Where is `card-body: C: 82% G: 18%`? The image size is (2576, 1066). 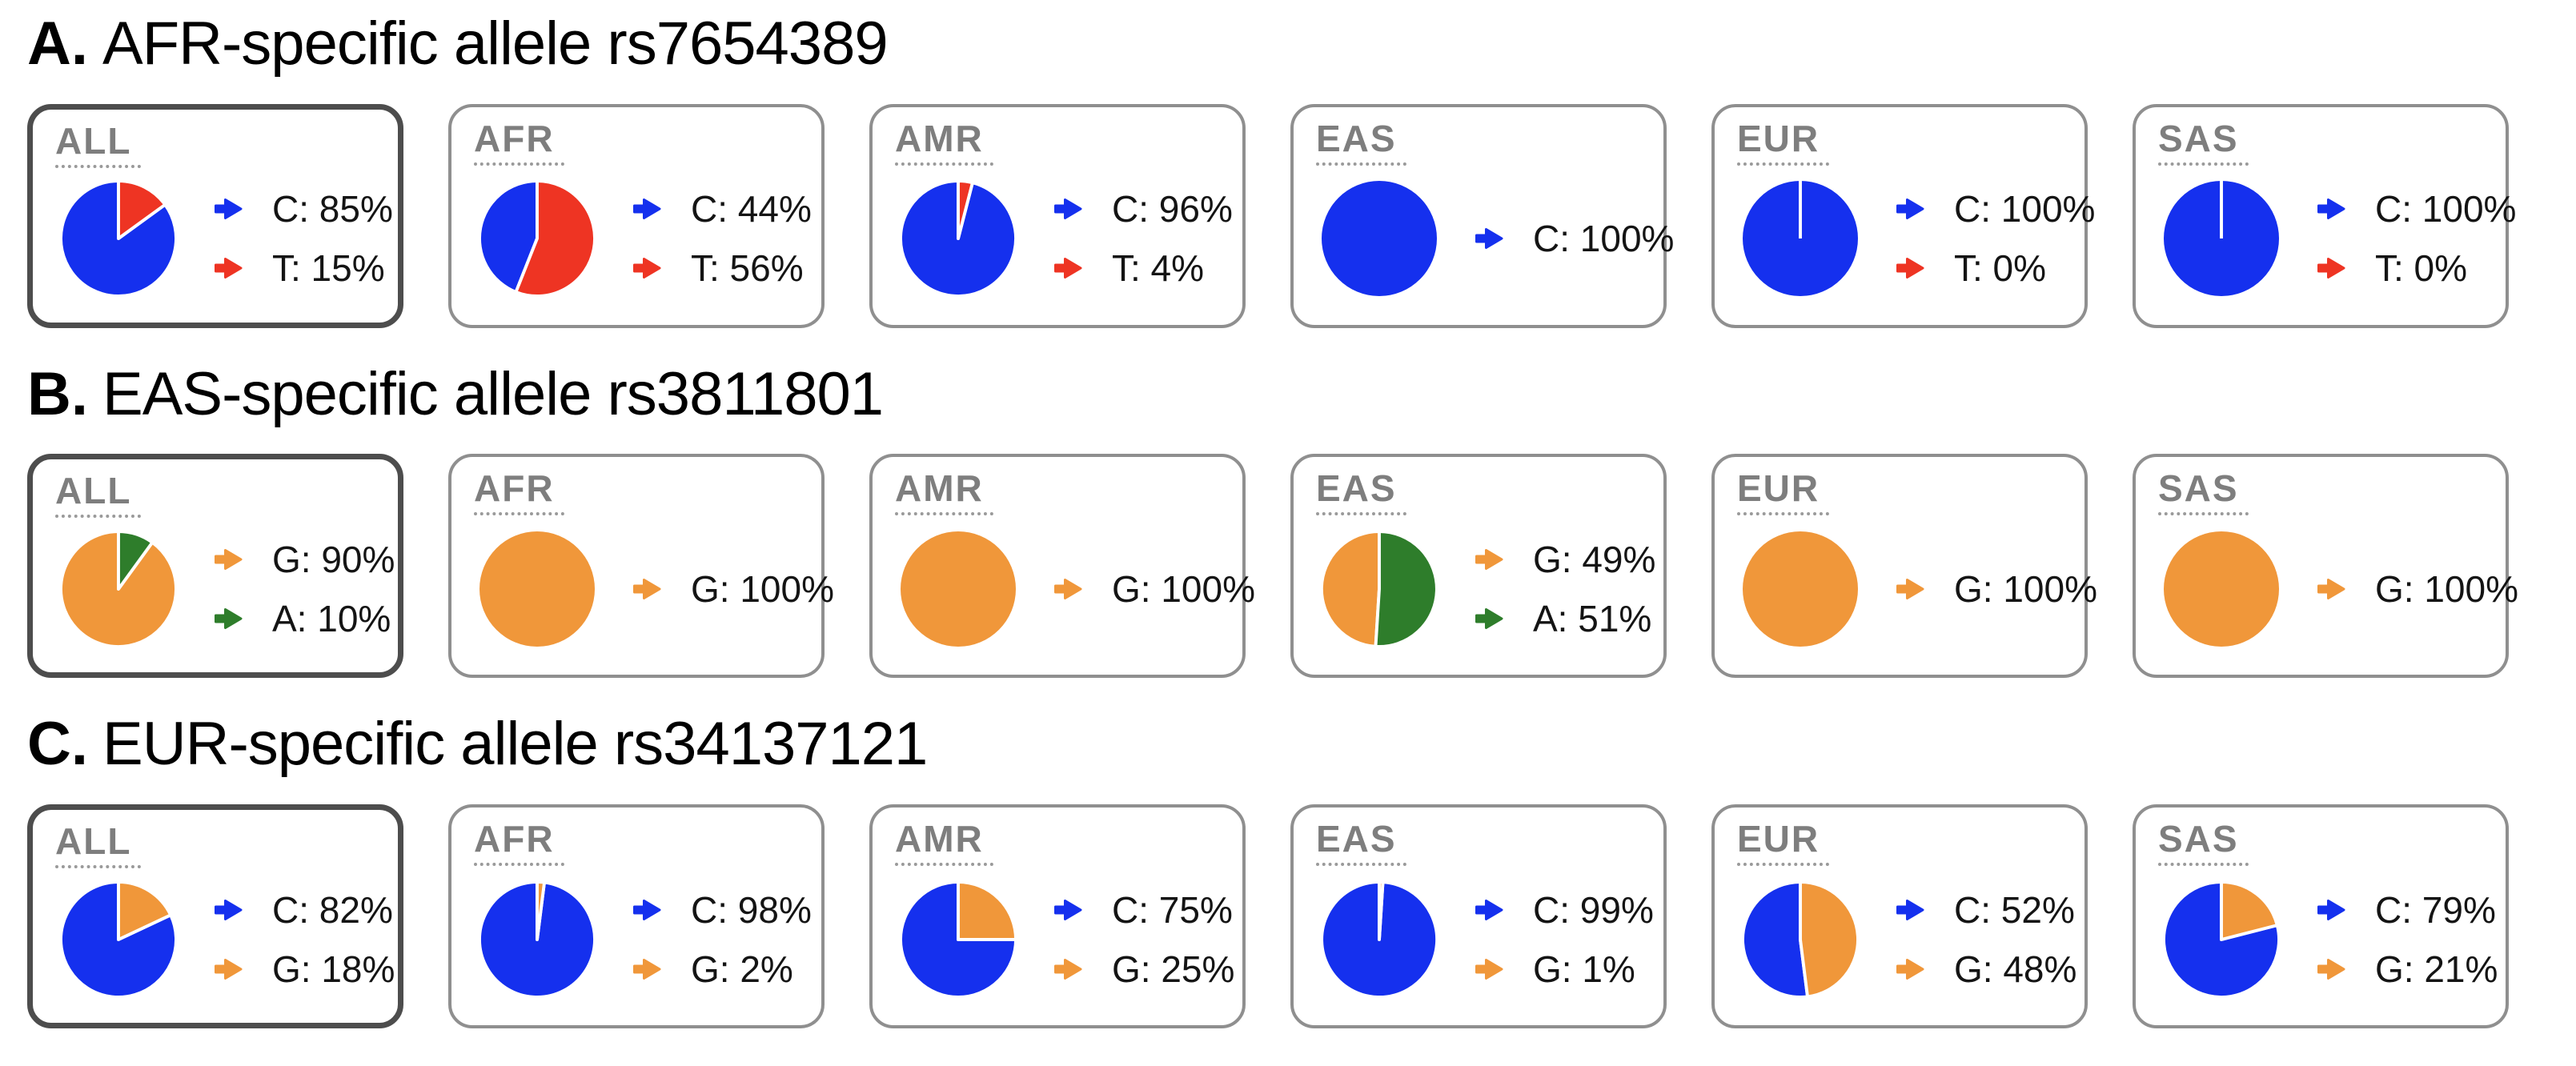
card-body: C: 82% G: 18% is located at coordinates (225, 939).